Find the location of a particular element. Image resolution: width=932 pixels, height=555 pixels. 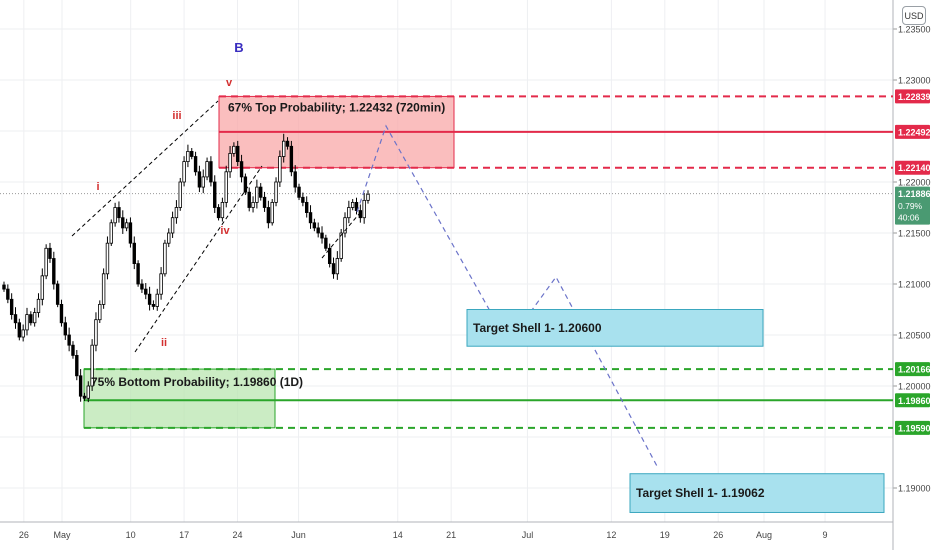

current-price-badge is located at coordinates (912, 205).